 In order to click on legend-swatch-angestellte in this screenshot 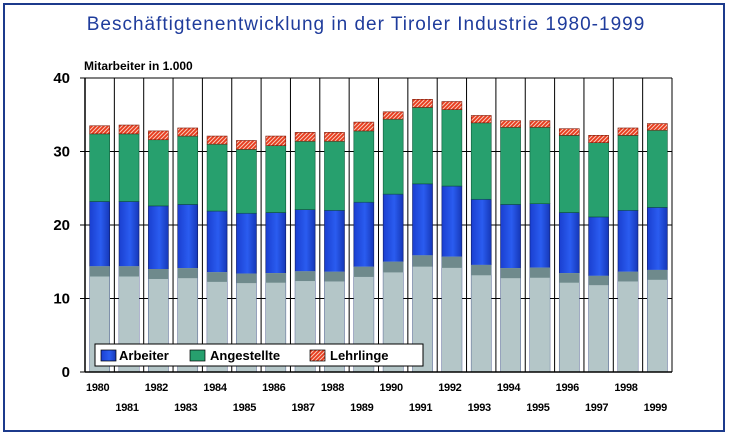, I will do `click(197, 355)`.